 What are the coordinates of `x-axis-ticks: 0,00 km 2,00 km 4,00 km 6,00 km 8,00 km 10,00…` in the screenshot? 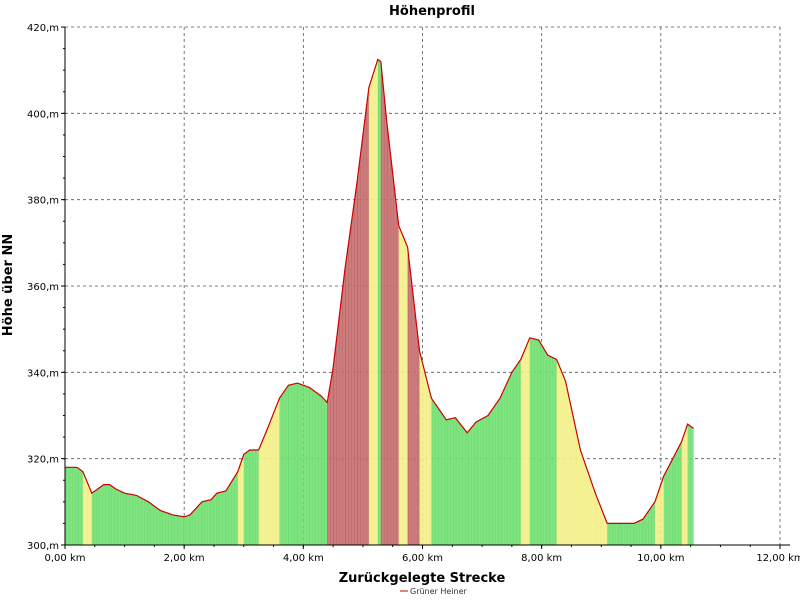 It's located at (422, 554).